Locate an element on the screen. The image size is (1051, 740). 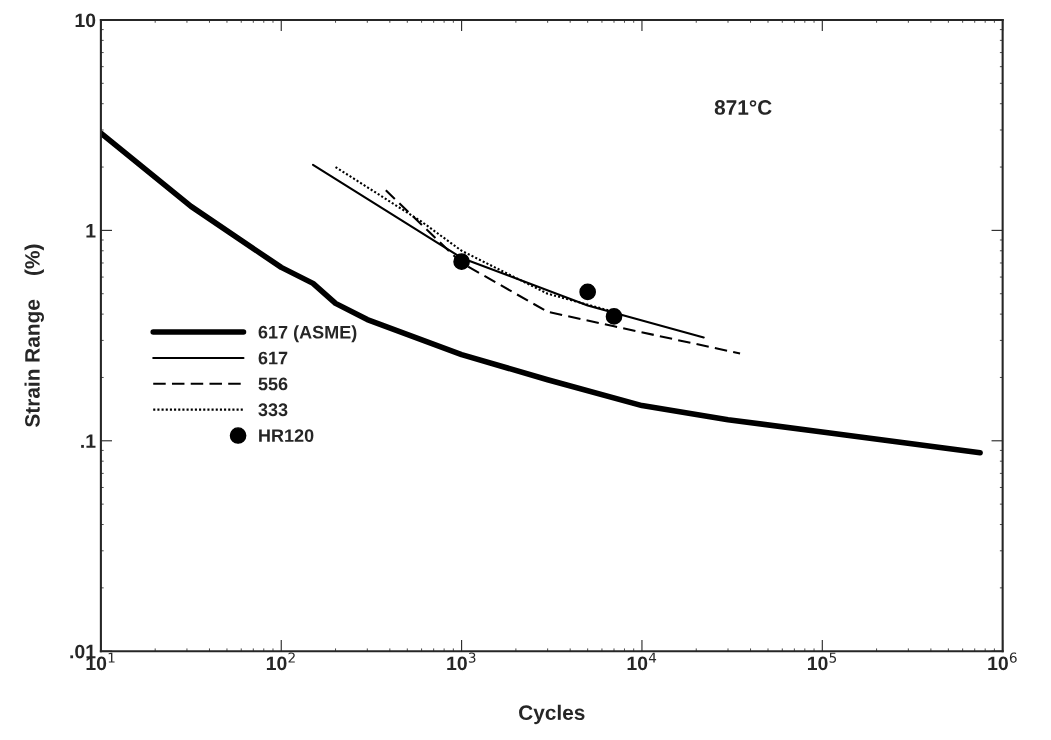
legend-label: HR120 is located at coordinates (286, 436).